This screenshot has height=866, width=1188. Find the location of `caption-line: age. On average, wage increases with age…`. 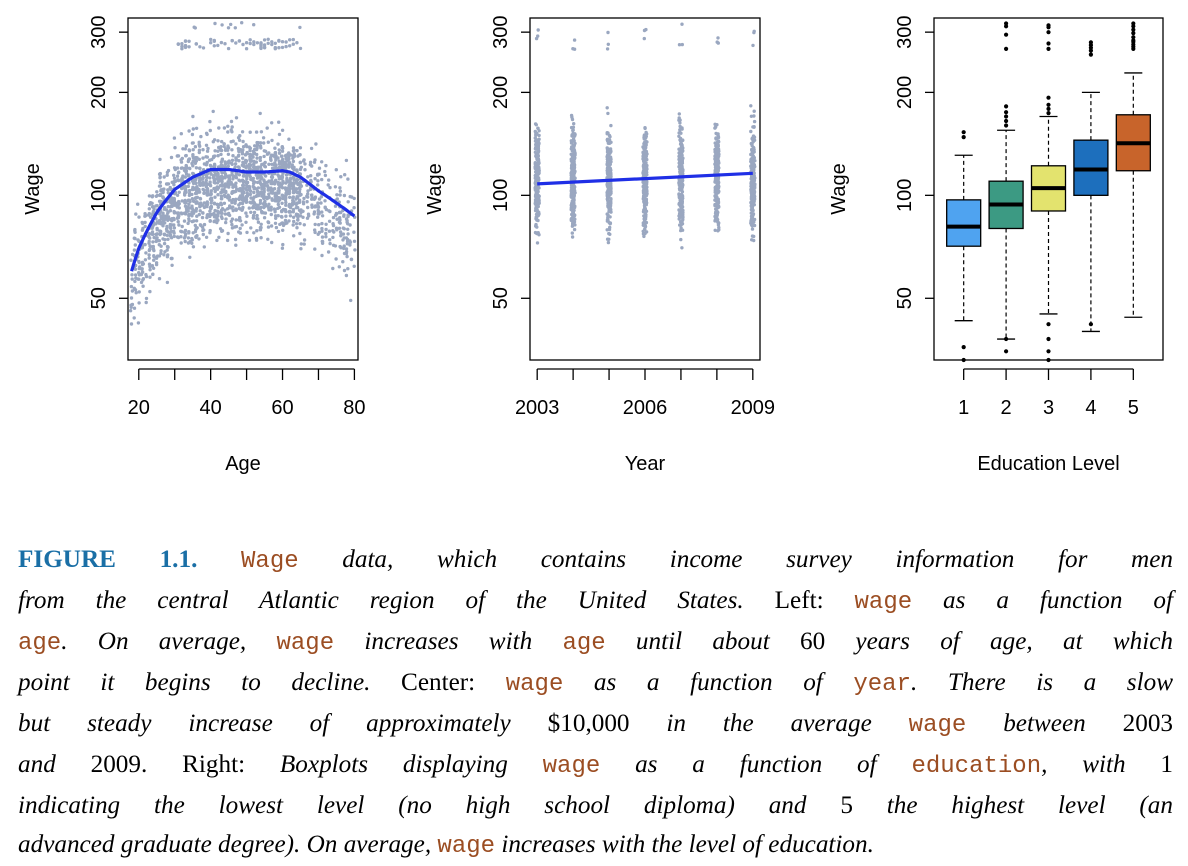

caption-line: age. On average, wage increases with age… is located at coordinates (595, 642).